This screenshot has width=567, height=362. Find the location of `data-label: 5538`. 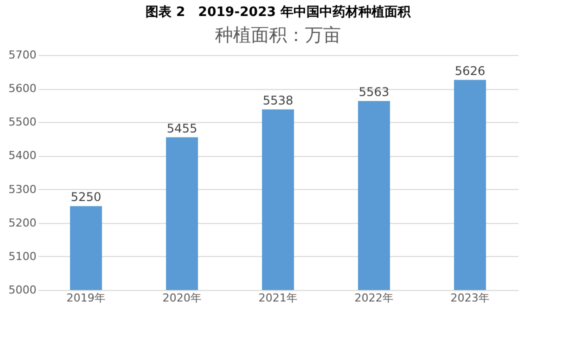

data-label: 5538 is located at coordinates (278, 100).